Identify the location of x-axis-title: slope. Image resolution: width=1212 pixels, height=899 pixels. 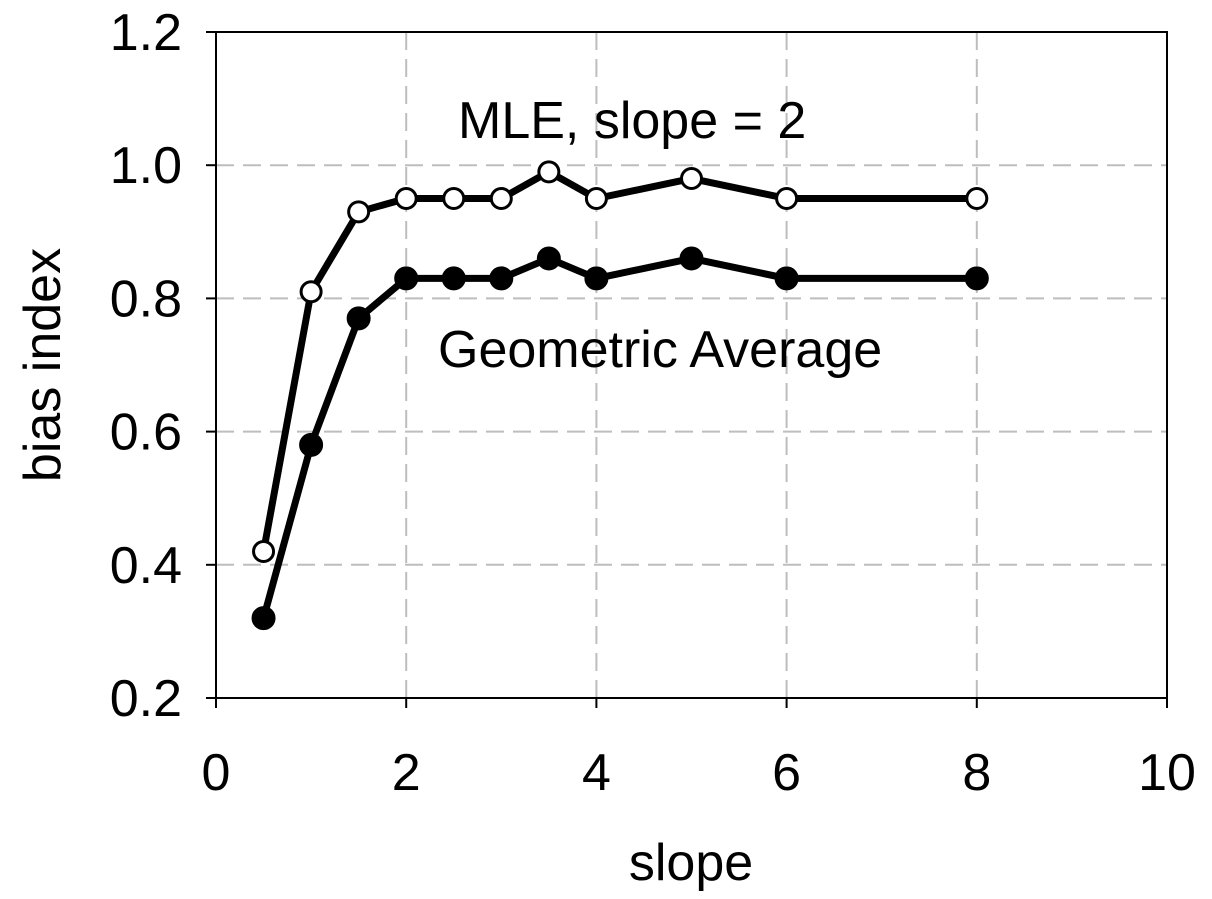
(691, 863).